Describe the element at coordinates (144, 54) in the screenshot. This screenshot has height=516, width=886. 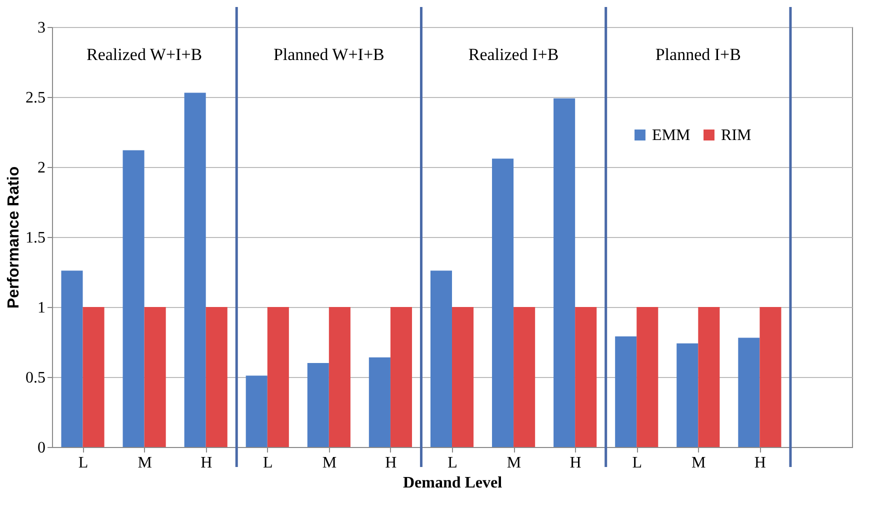
I see `annotation: Realized W+I+B` at that location.